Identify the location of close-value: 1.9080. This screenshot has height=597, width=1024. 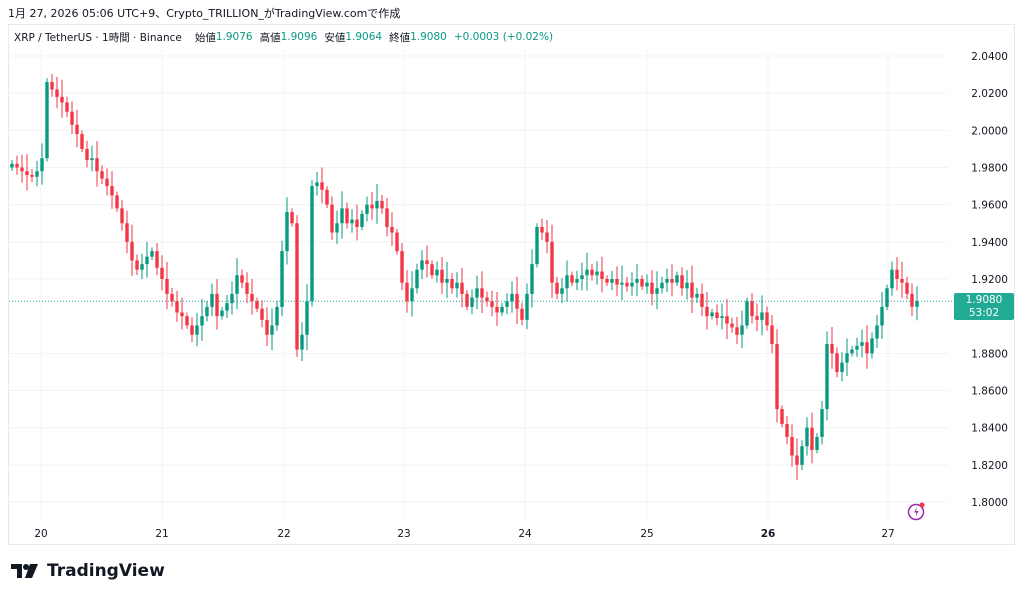
(428, 37).